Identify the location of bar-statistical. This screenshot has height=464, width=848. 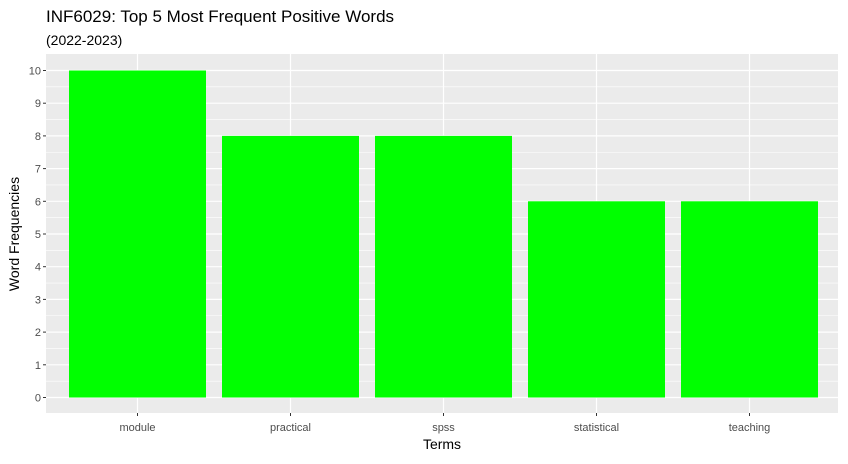
(596, 299).